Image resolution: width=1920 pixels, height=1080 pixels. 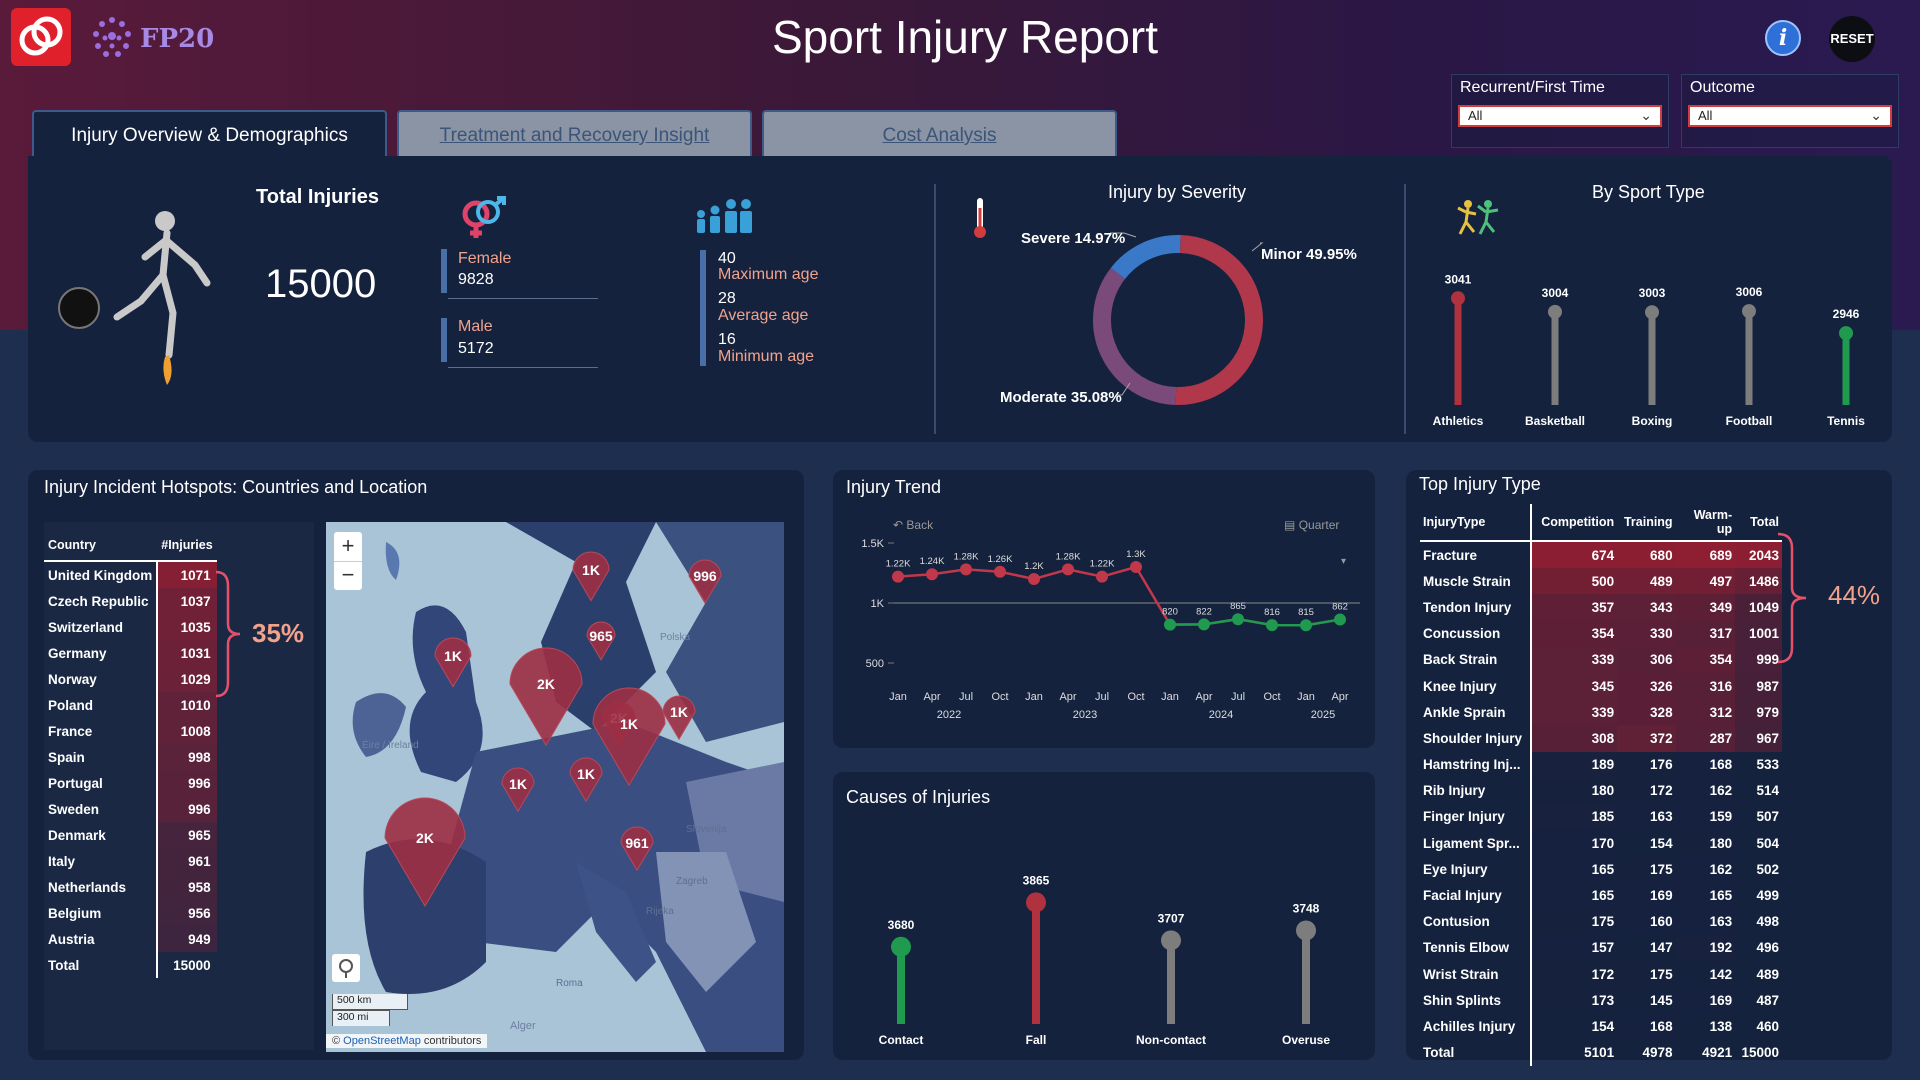 I want to click on table-row: Shin Splints 173 145 169 487, so click(x=1601, y=1000).